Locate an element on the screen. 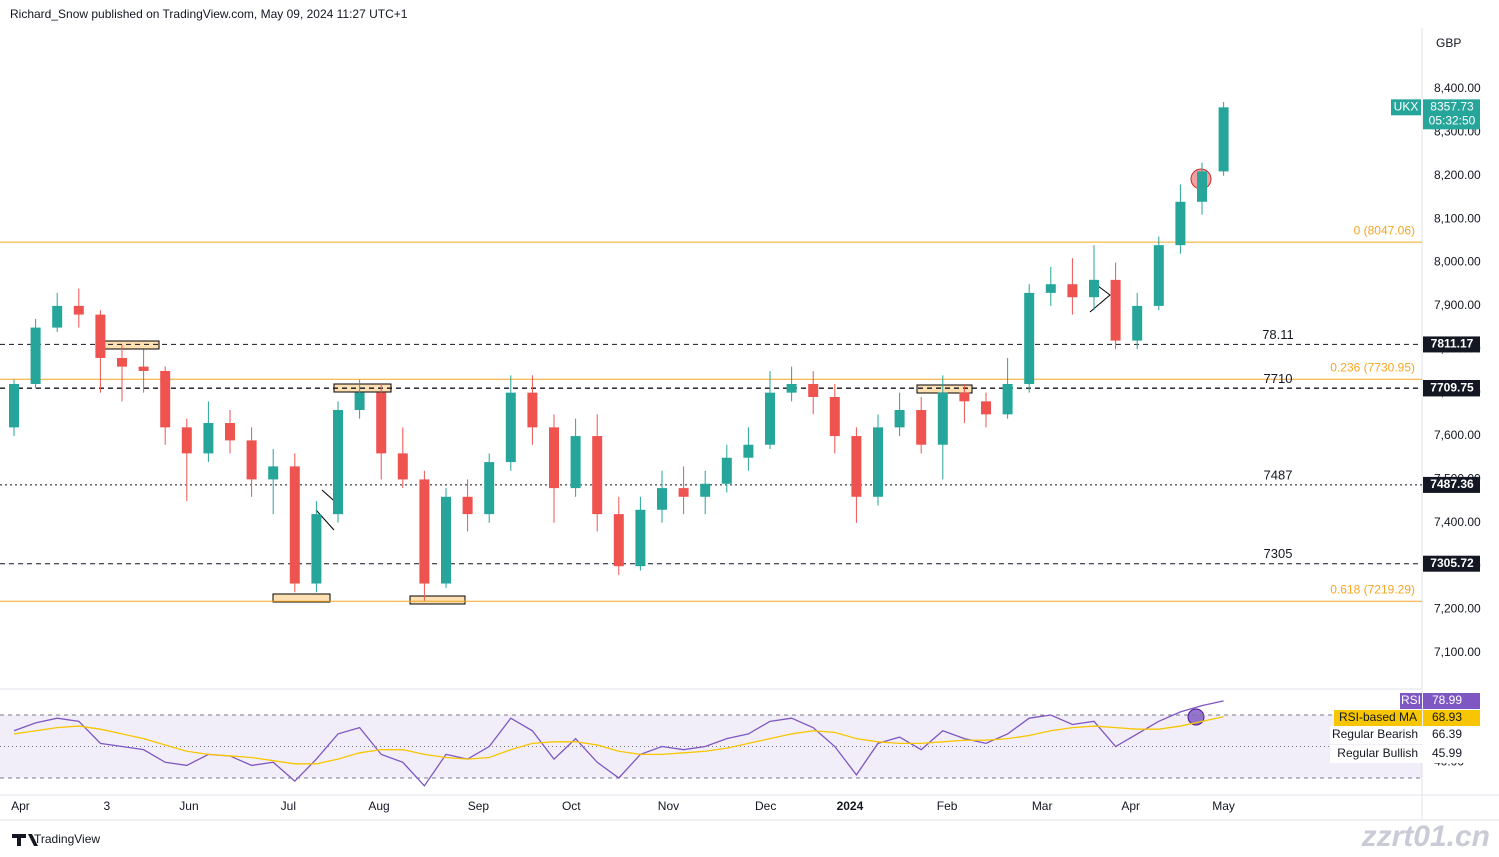 The width and height of the screenshot is (1499, 857). price-marker: 7487.36 is located at coordinates (1452, 484).